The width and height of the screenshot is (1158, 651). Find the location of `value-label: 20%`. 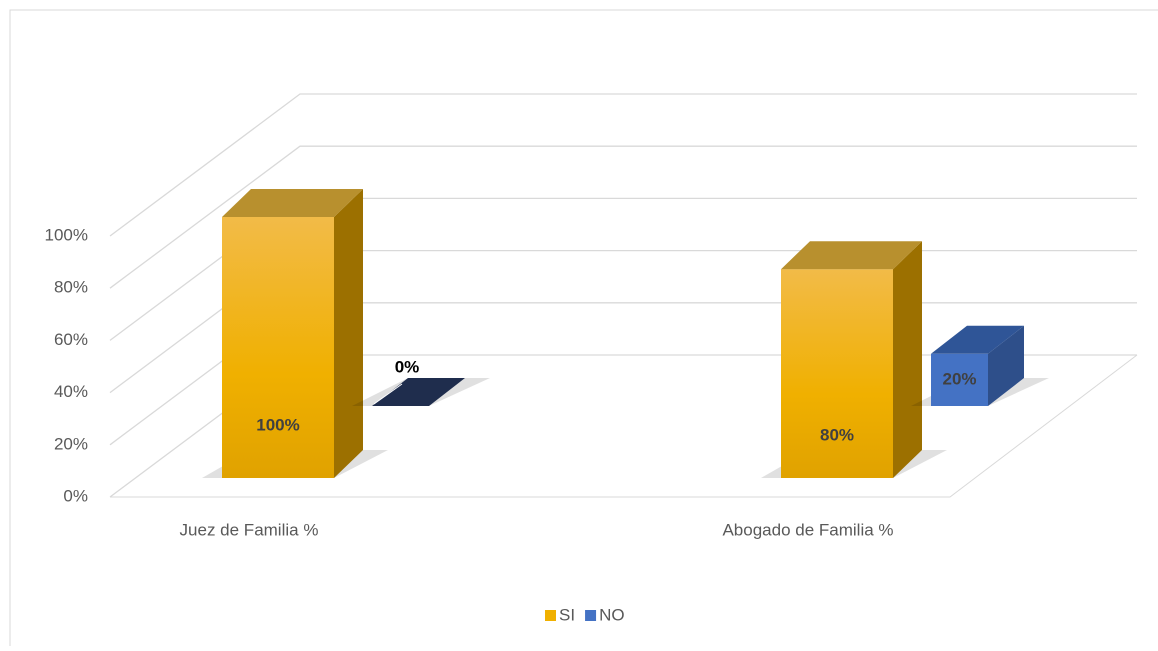

value-label: 20% is located at coordinates (959, 378).